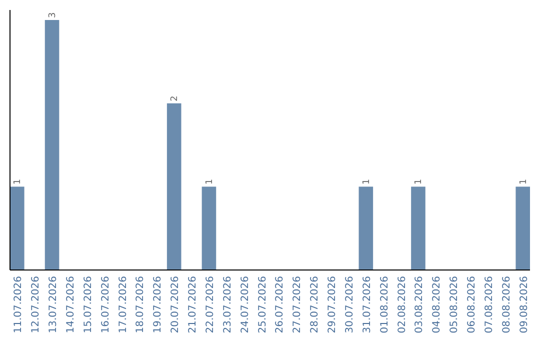 The width and height of the screenshot is (540, 340). Describe the element at coordinates (176, 305) in the screenshot. I see `x-tick-label: 20.07.2026` at that location.